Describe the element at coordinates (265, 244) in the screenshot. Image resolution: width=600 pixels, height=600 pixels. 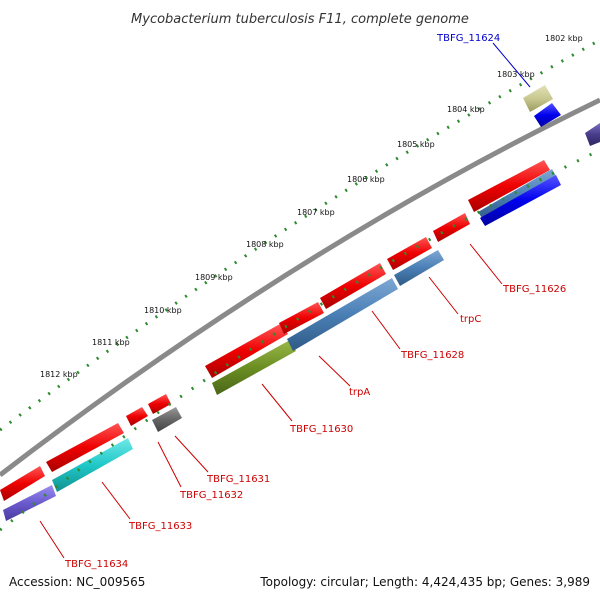
I see `tick-label-1808: 1808 kbp` at that location.